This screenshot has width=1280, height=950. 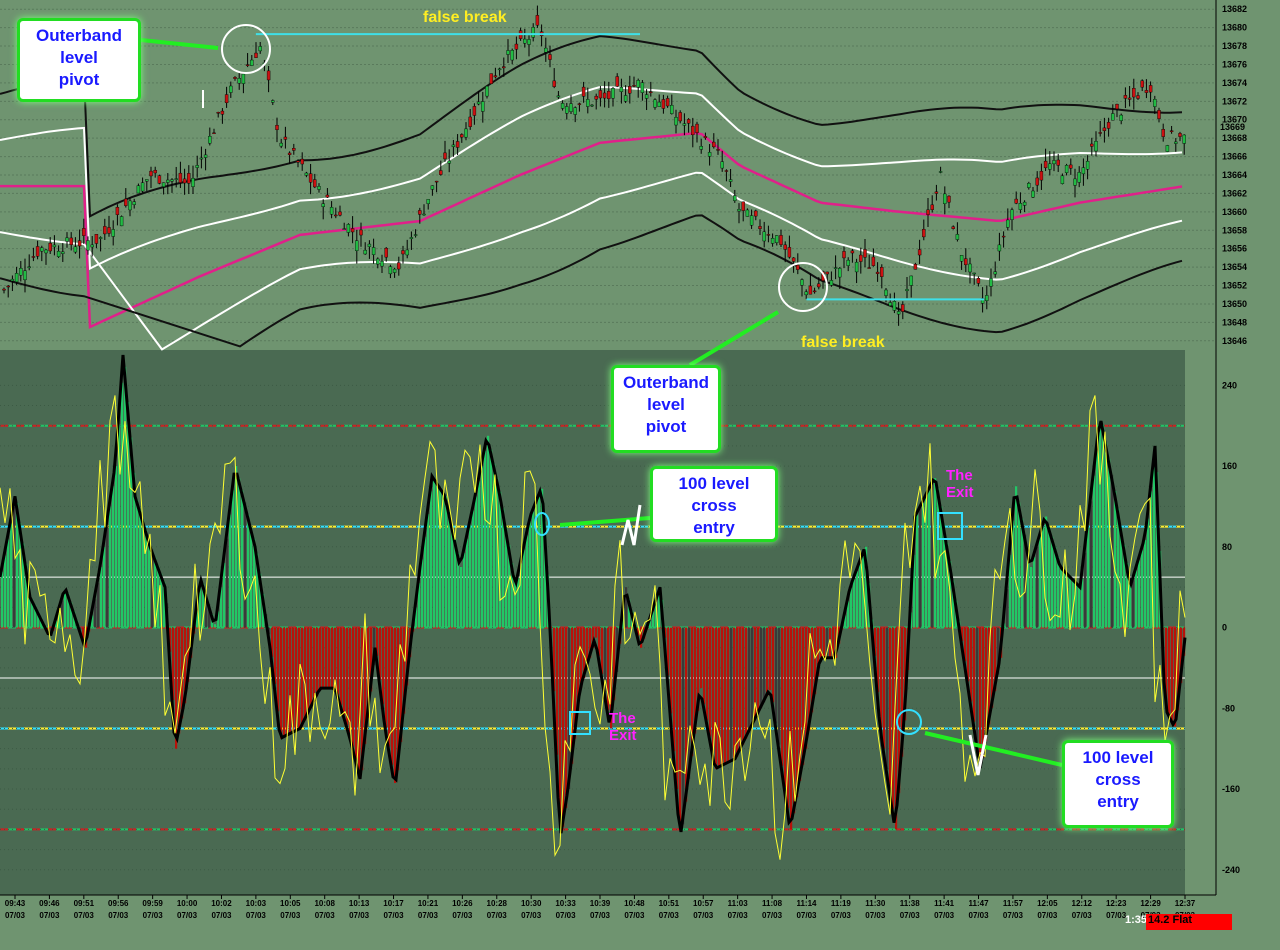 I want to click on status-position: Flat, so click(x=1182, y=920).